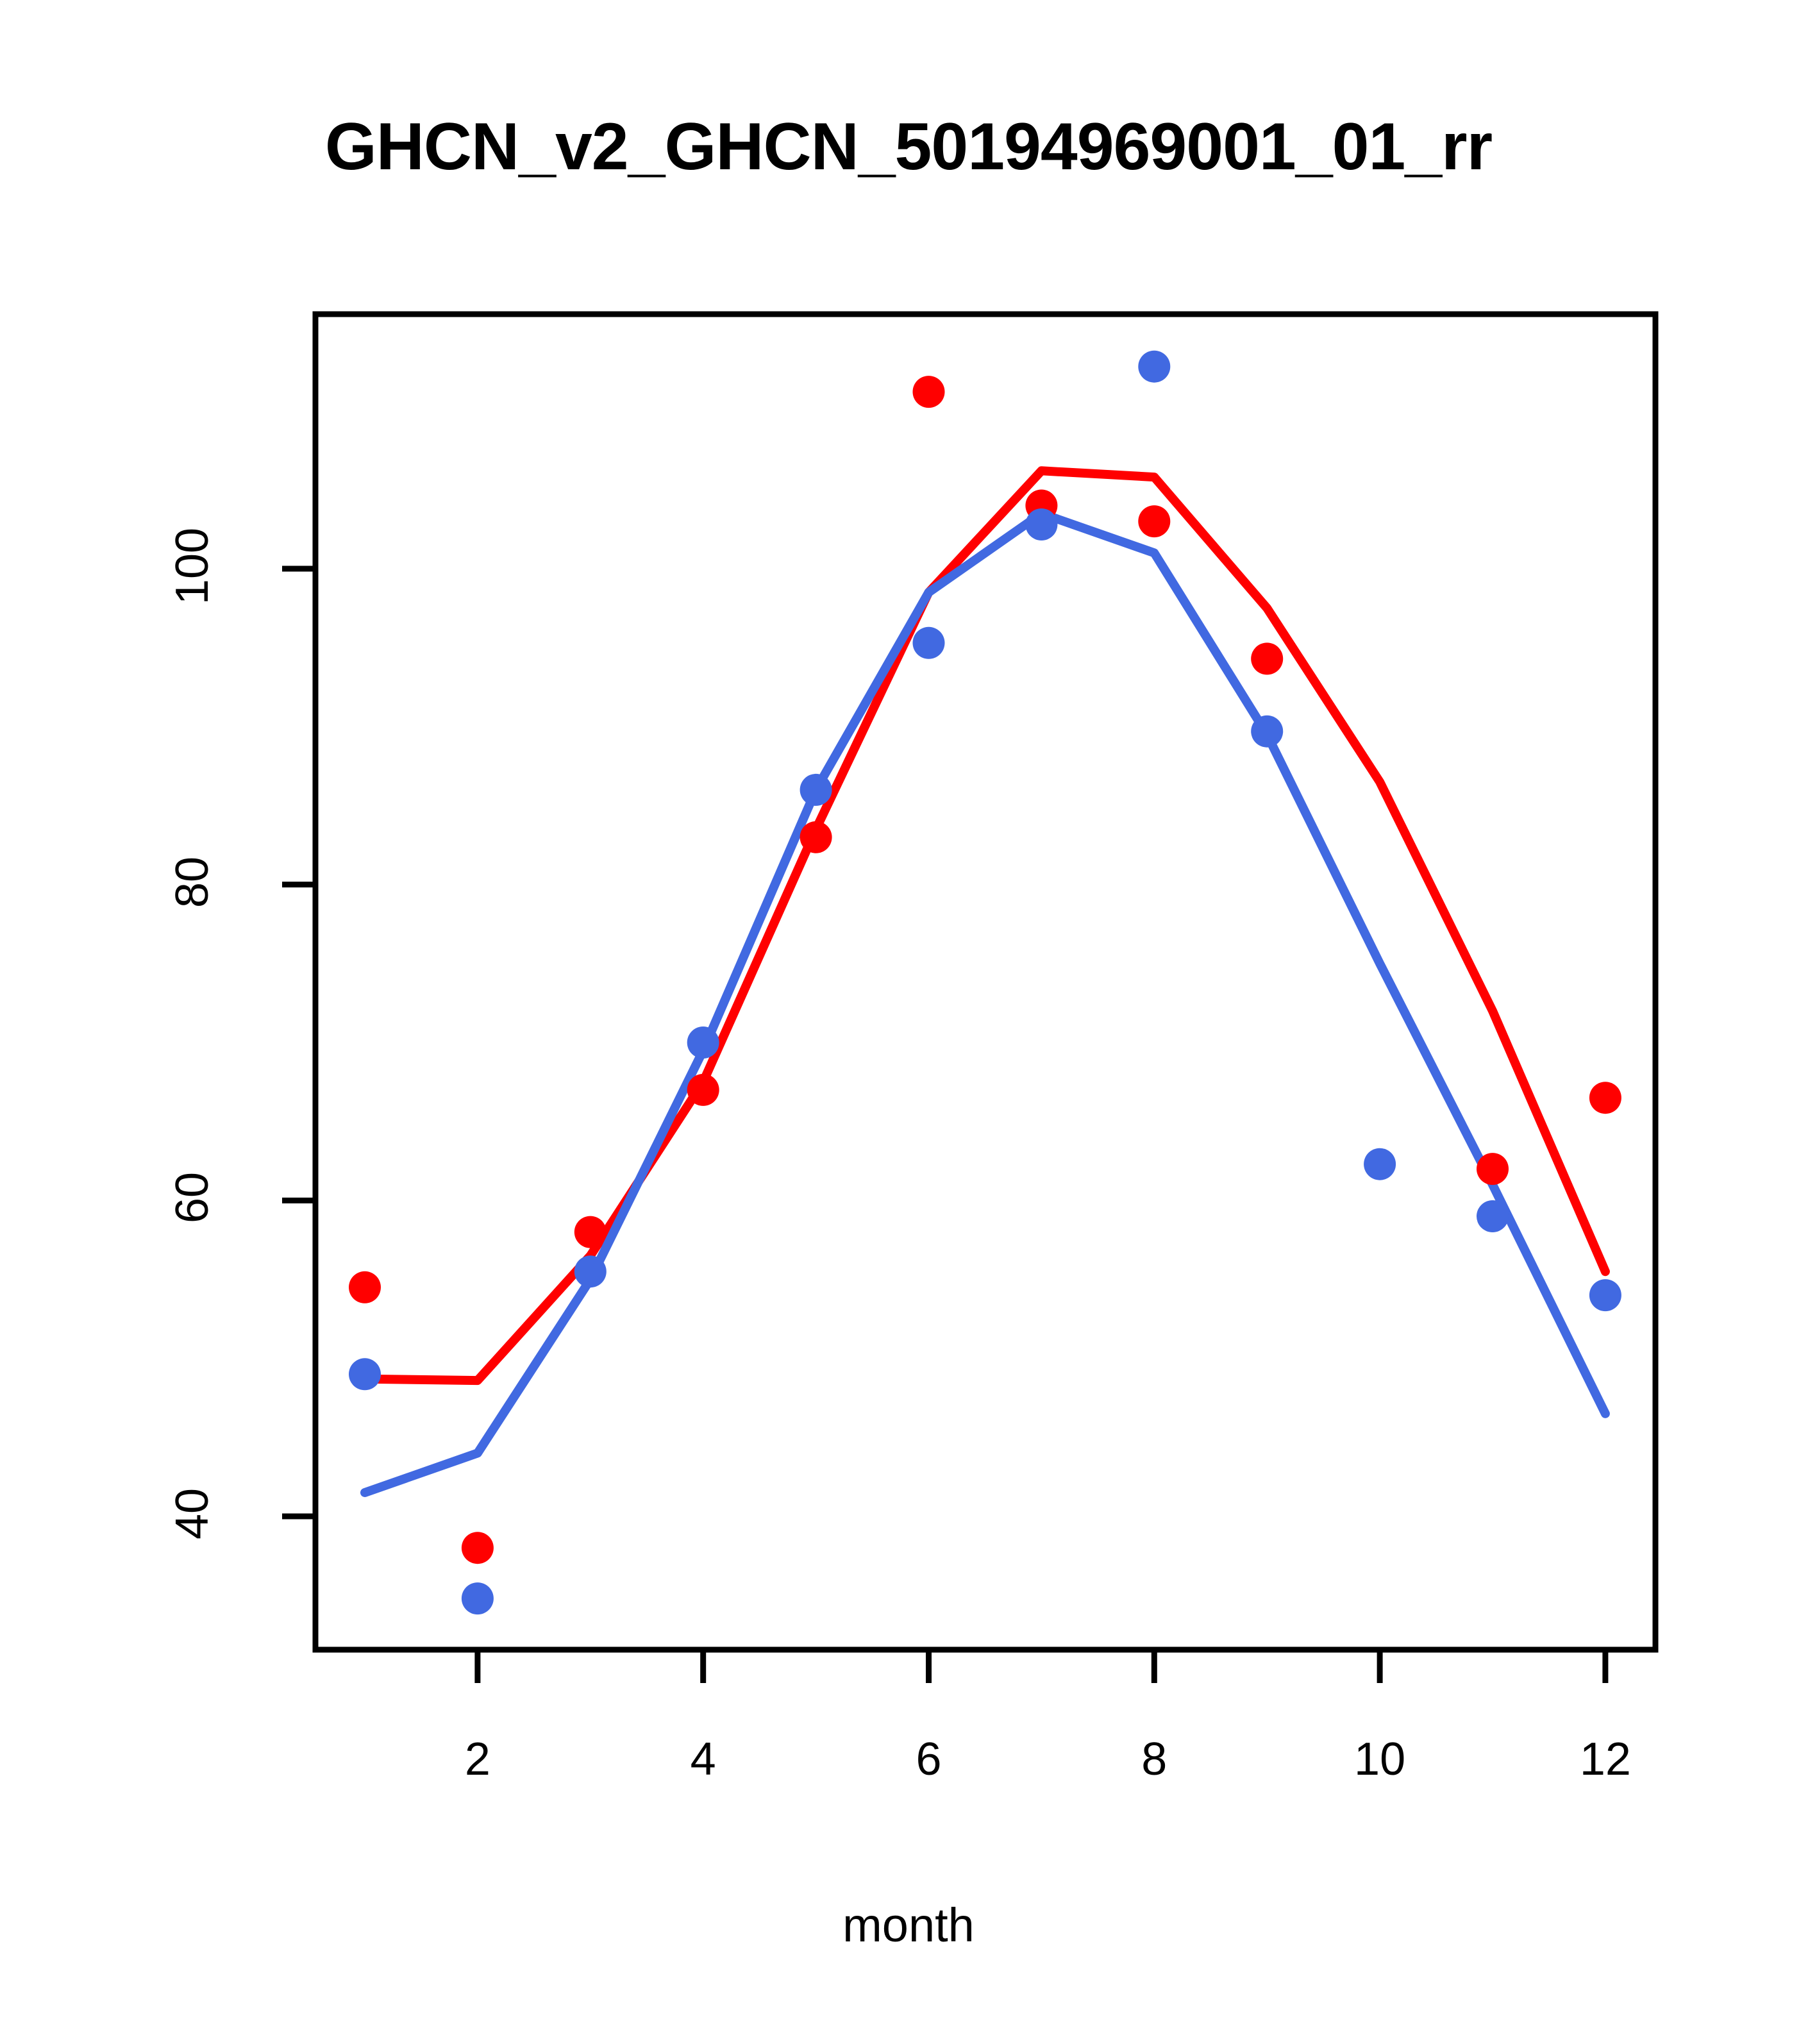  Describe the element at coordinates (1605, 1759) in the screenshot. I see `x-tick-label: 12` at that location.